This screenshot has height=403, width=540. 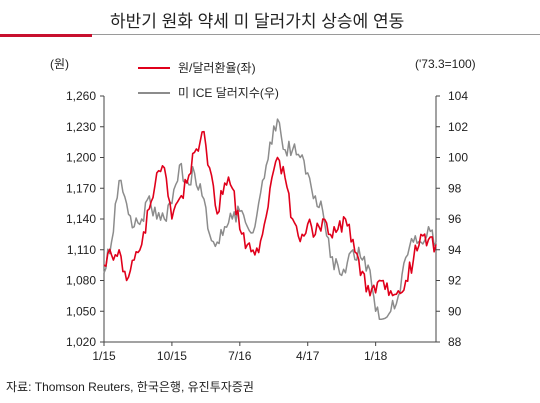 What do you see at coordinates (455, 342) in the screenshot?
I see `right-tick-label: 88` at bounding box center [455, 342].